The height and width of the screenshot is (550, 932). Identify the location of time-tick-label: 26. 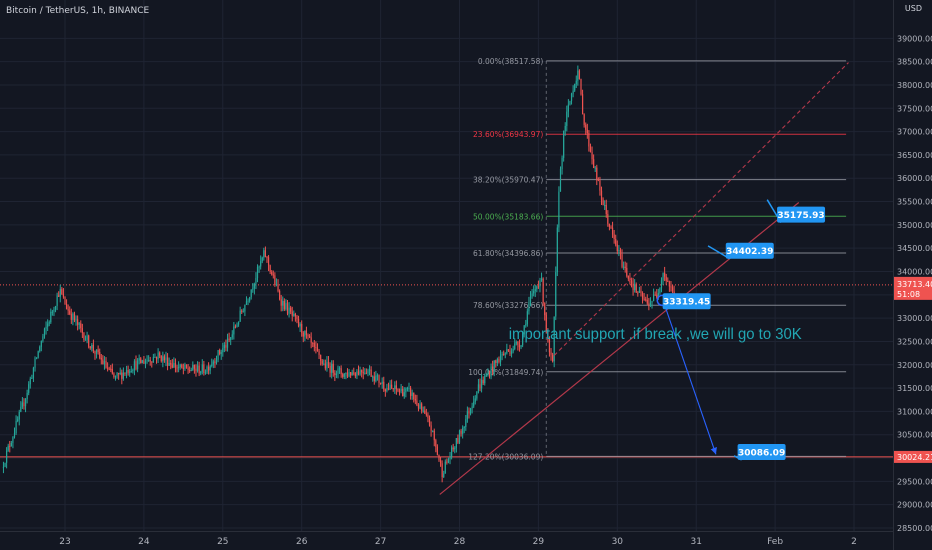
(302, 542).